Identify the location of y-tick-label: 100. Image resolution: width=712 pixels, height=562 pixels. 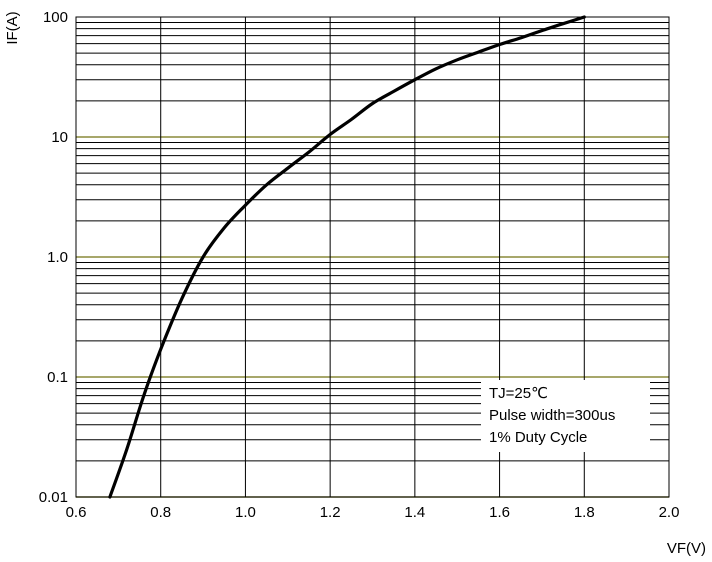
(55, 17).